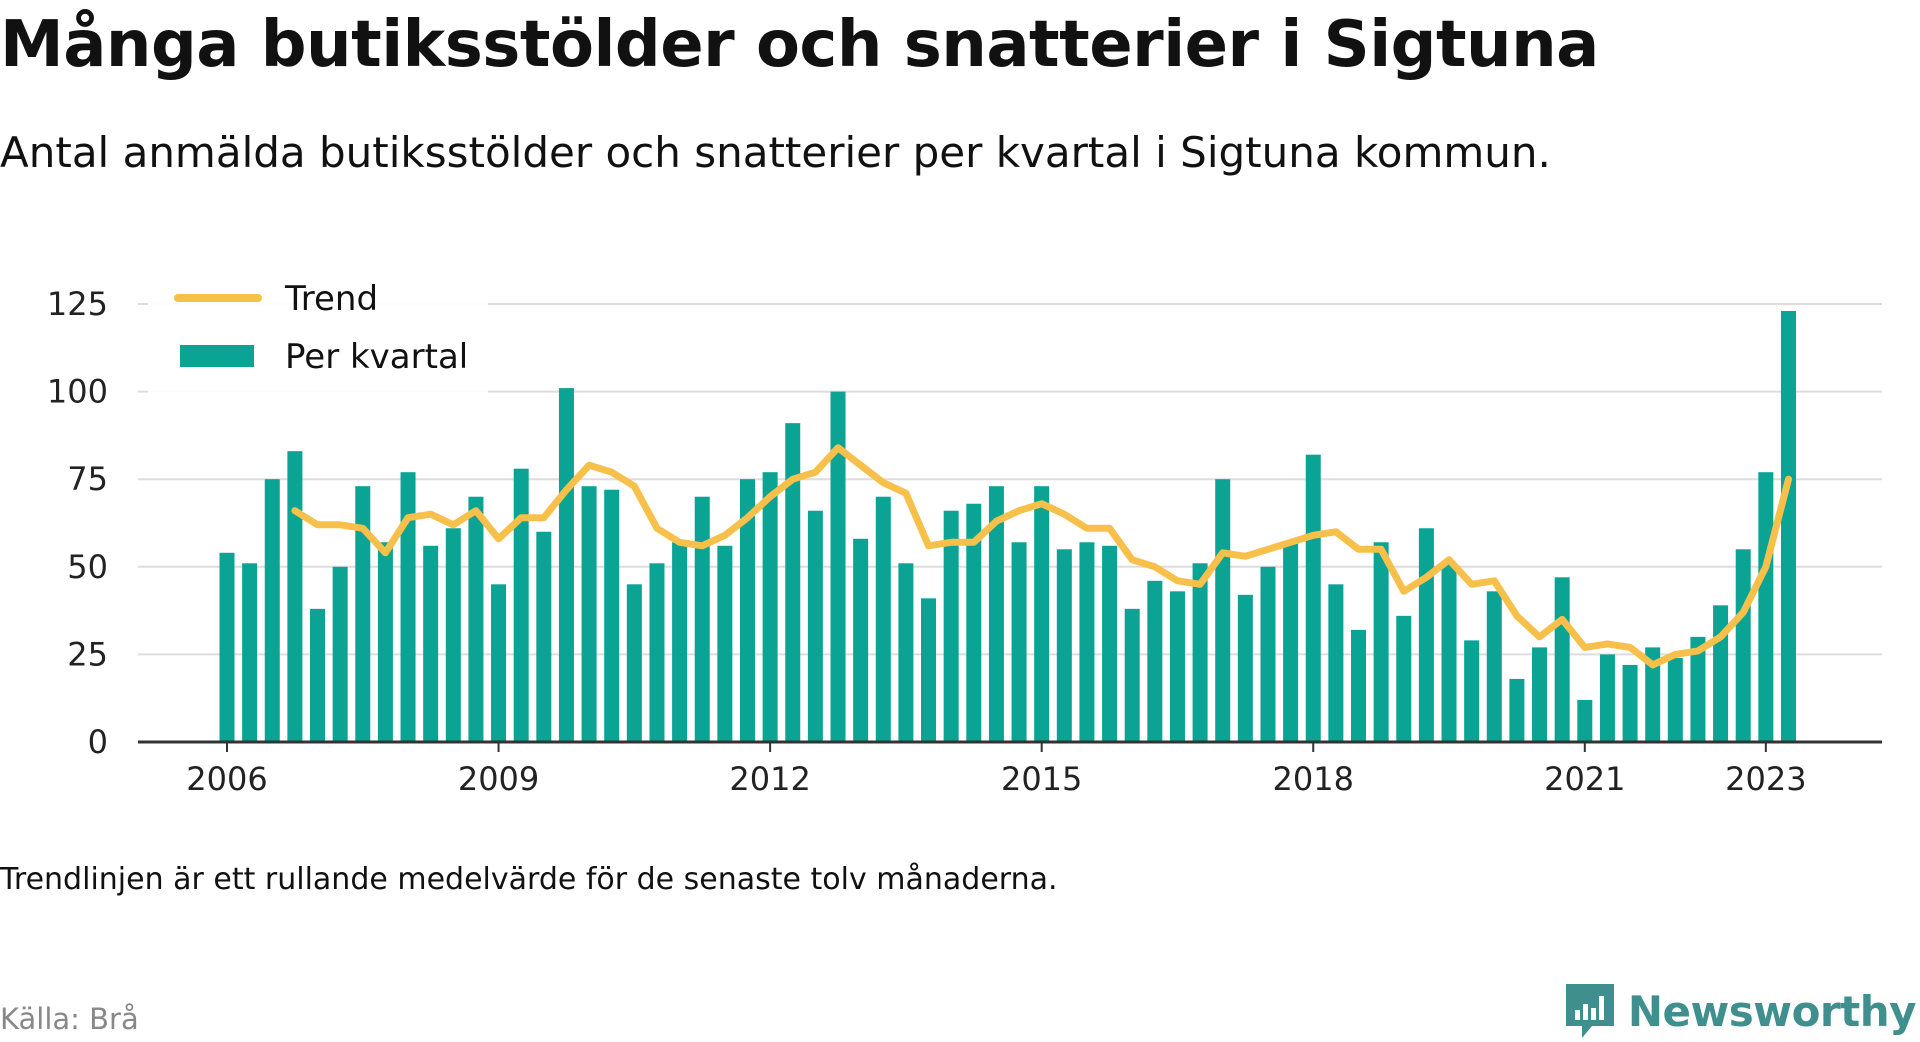 The height and width of the screenshot is (1042, 1920). What do you see at coordinates (498, 779) in the screenshot?
I see `x-tick-label: 2009` at bounding box center [498, 779].